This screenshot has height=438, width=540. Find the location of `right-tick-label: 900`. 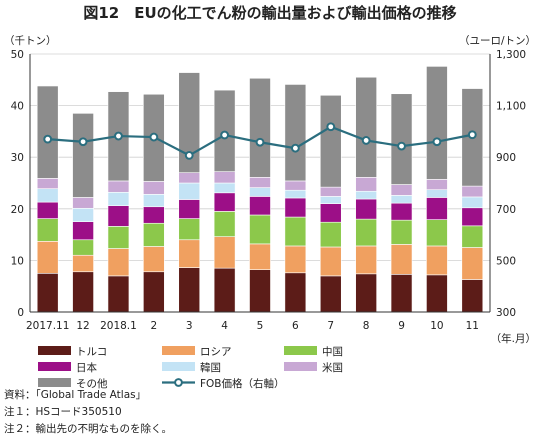

right-tick-label: 900 is located at coordinates (506, 158).